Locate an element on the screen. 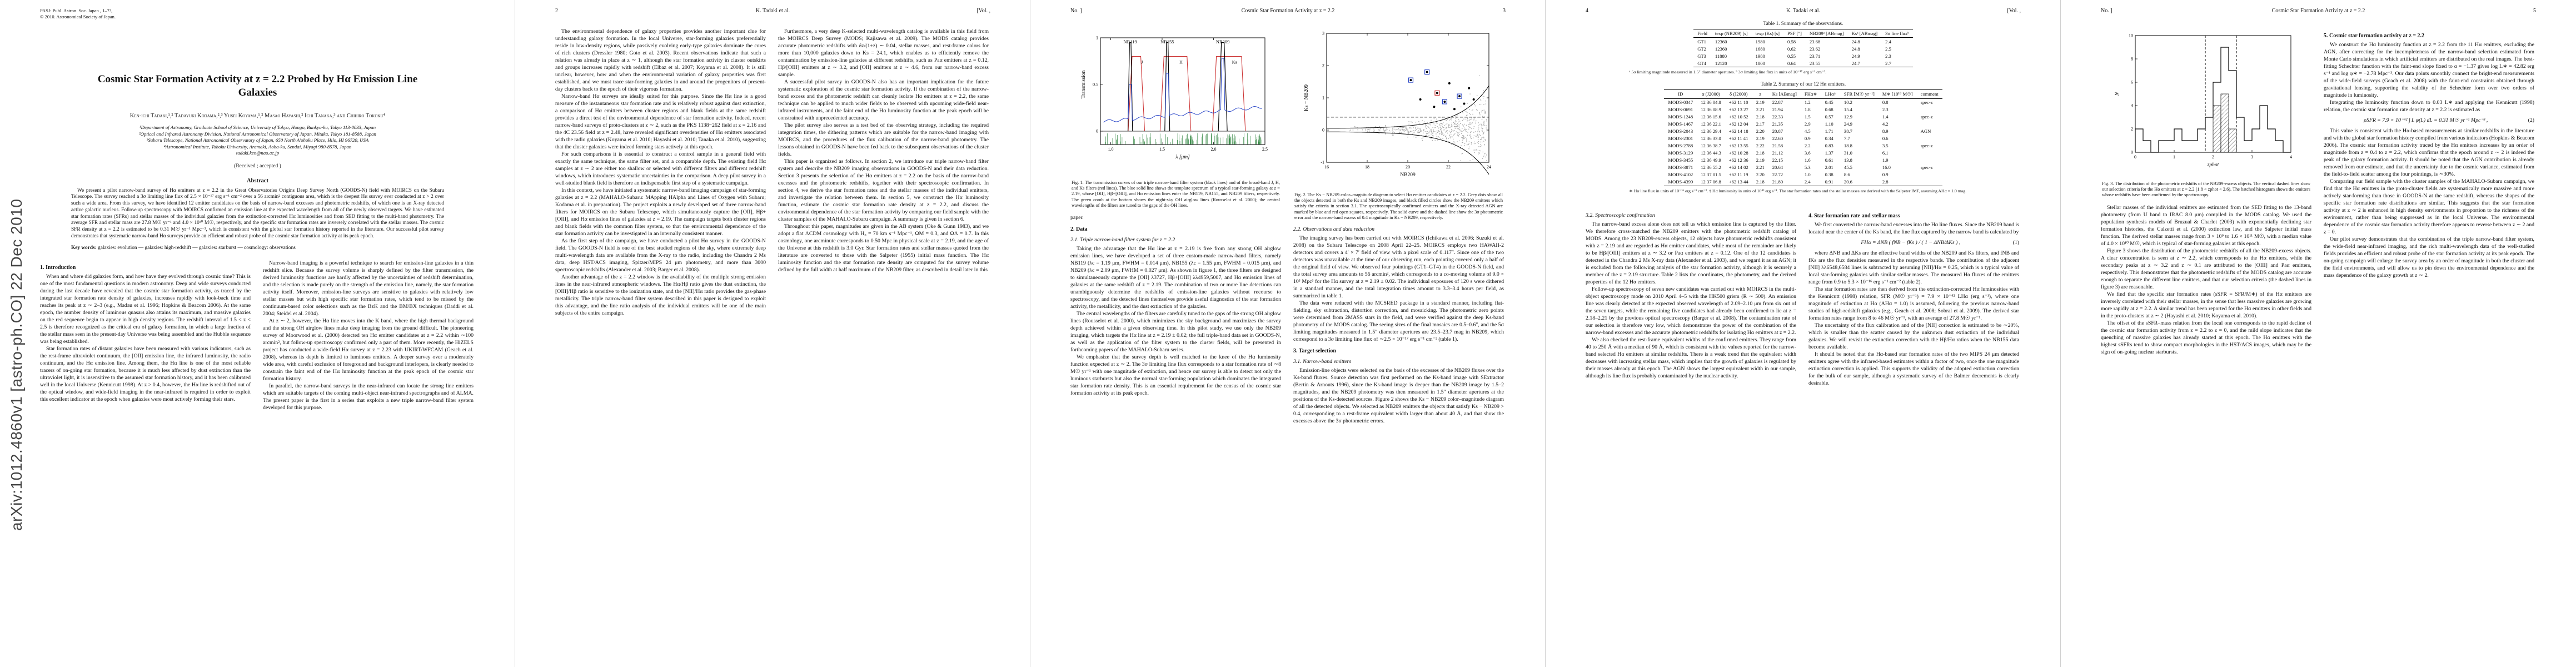 The height and width of the screenshot is (667, 2576). table-cell: 1.8 is located at coordinates (1807, 109).